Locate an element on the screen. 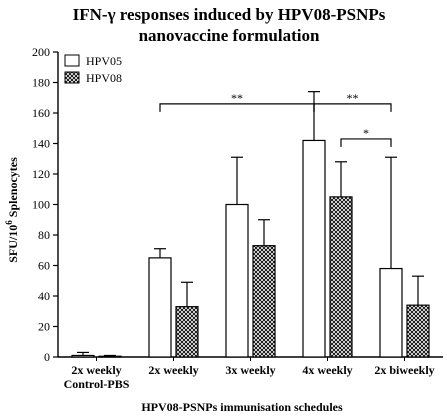 This screenshot has height=417, width=447. y-tick-label: 20 is located at coordinates (44, 327).